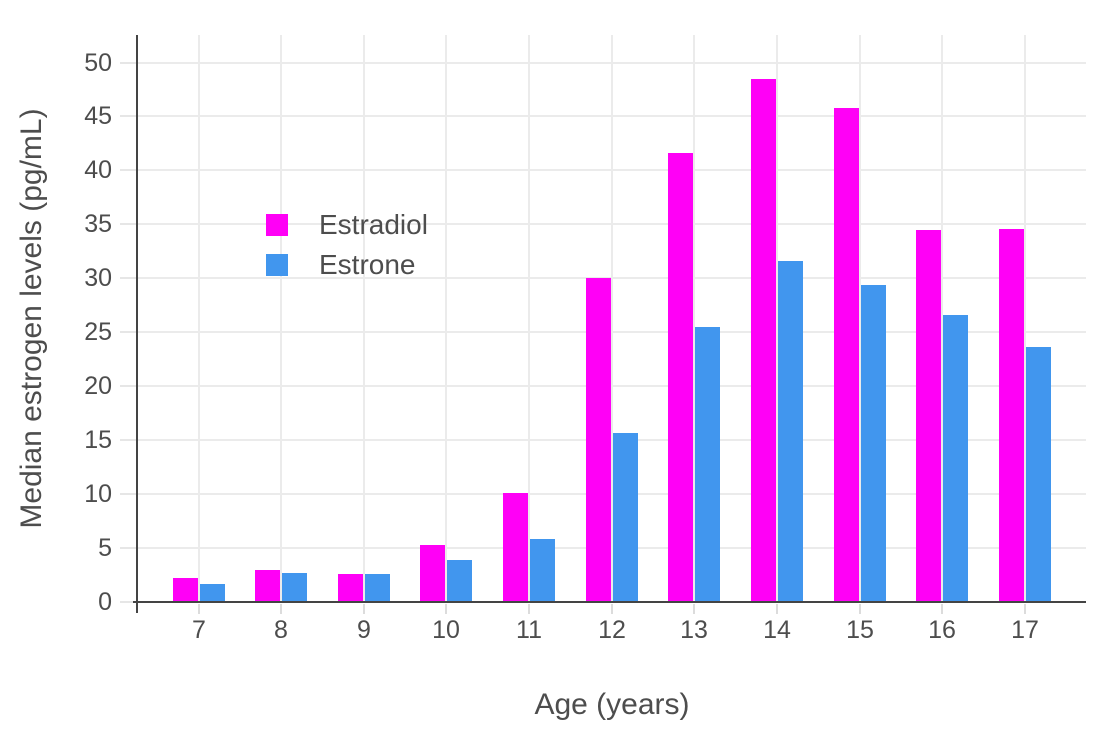  Describe the element at coordinates (31, 318) in the screenshot. I see `y-axis-title: Median estrogen levels (pg/mL)` at that location.